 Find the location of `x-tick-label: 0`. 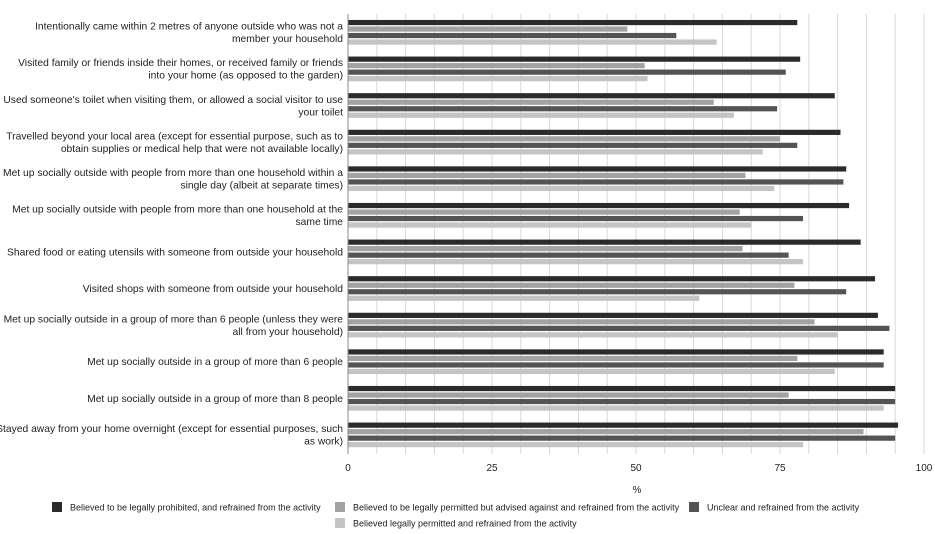

x-tick-label: 0 is located at coordinates (348, 468).